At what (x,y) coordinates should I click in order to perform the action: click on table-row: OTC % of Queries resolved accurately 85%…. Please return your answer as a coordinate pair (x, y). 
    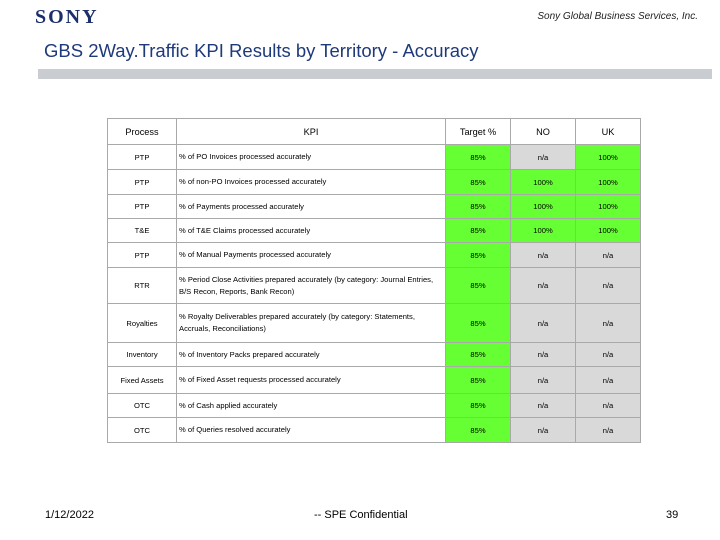
    Looking at the image, I should click on (374, 430).